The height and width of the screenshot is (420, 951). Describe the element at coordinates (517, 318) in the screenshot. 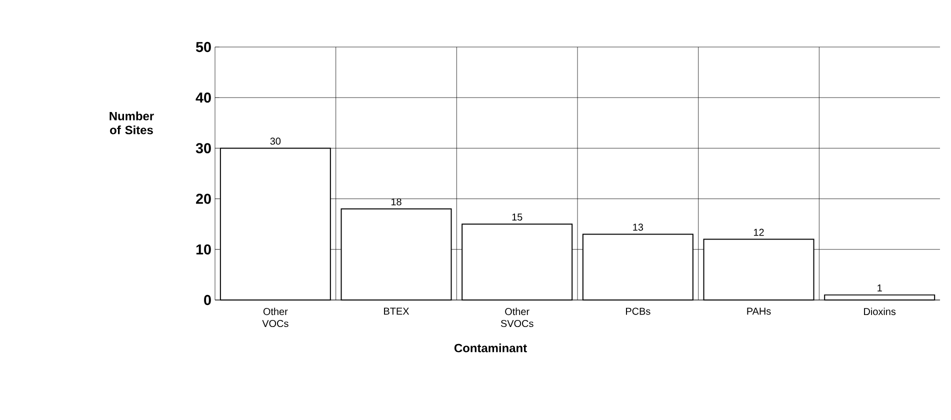

I see `x-tick-label: Other SVOCs` at that location.